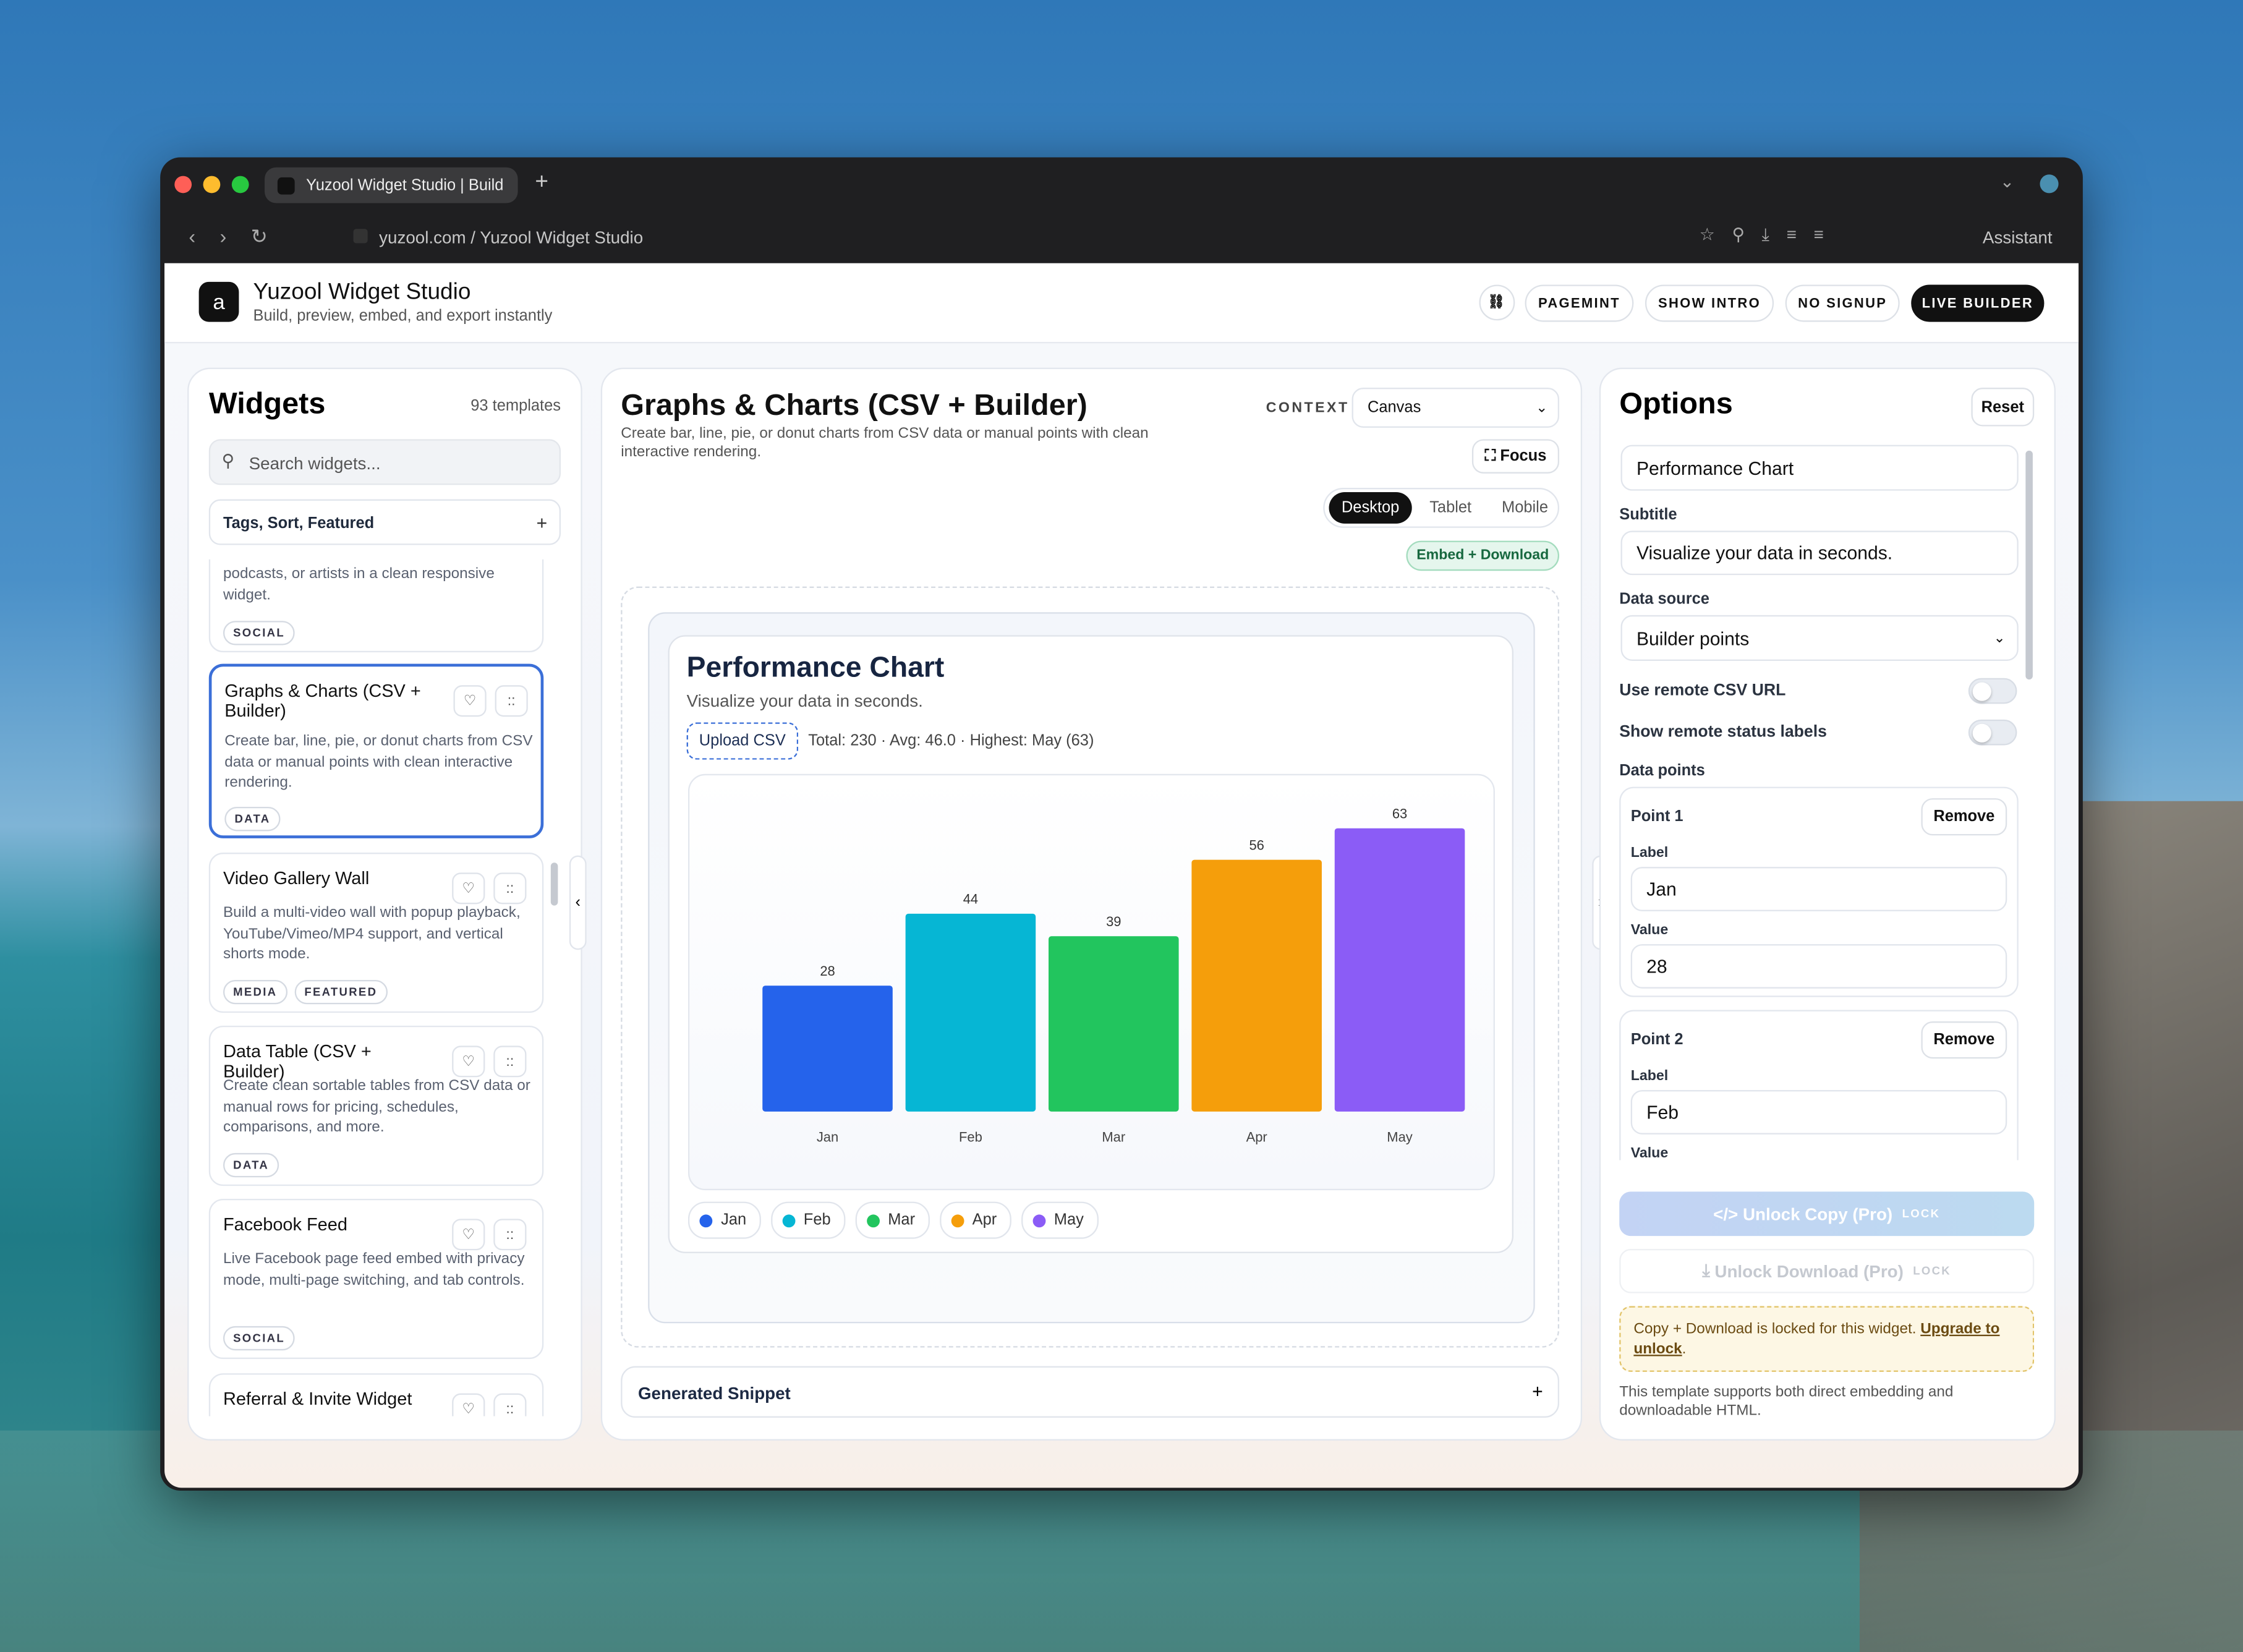 The height and width of the screenshot is (1652, 2243). I want to click on widget-name: Data Table (CSV + Builder), so click(297, 1061).